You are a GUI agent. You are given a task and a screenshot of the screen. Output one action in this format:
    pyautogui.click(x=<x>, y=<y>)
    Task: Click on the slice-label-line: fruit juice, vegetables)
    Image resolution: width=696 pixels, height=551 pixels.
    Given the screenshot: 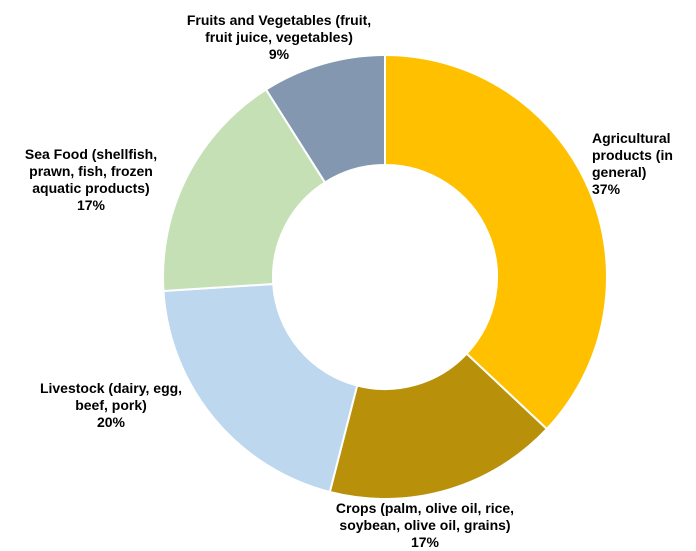 What is the action you would take?
    pyautogui.click(x=279, y=37)
    